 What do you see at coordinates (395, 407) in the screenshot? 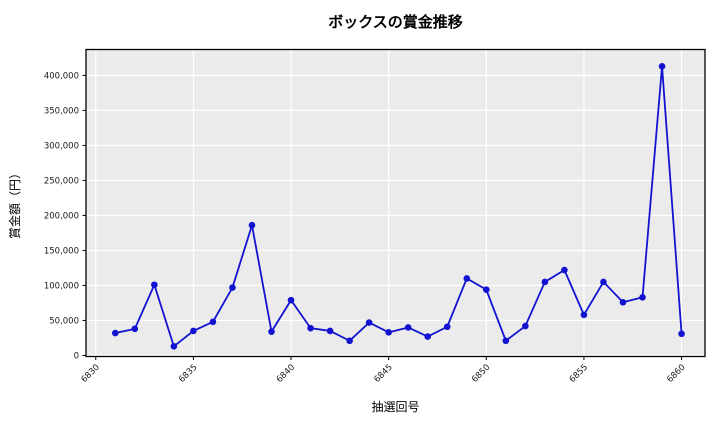
I see `x-axis-label: 抽選回号` at bounding box center [395, 407].